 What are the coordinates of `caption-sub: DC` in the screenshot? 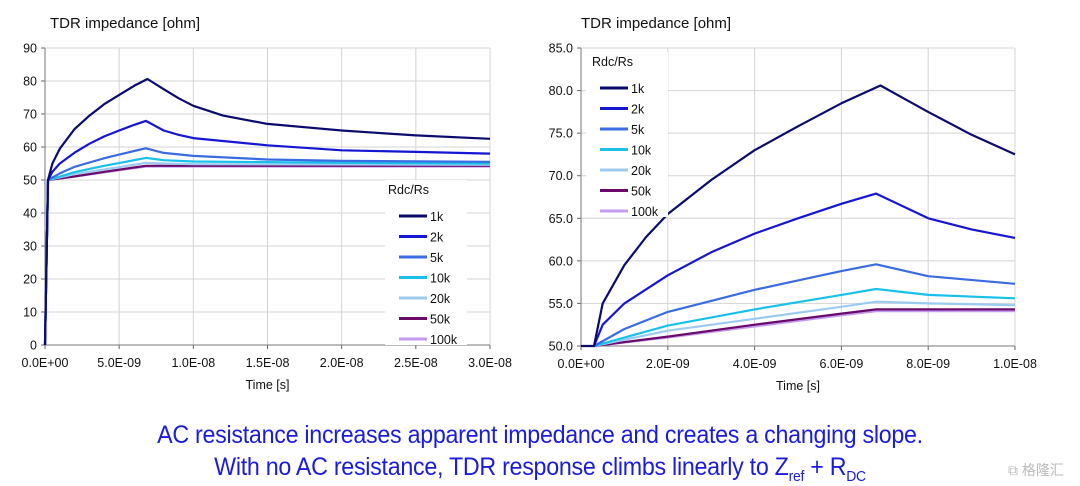 It's located at (856, 476).